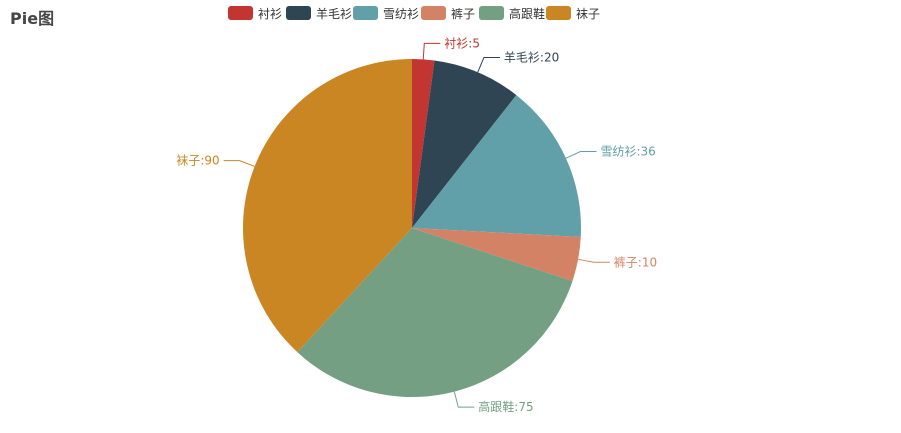 The width and height of the screenshot is (901, 433). Describe the element at coordinates (573, 13) in the screenshot. I see `legend-item-wazi: 袜子` at that location.